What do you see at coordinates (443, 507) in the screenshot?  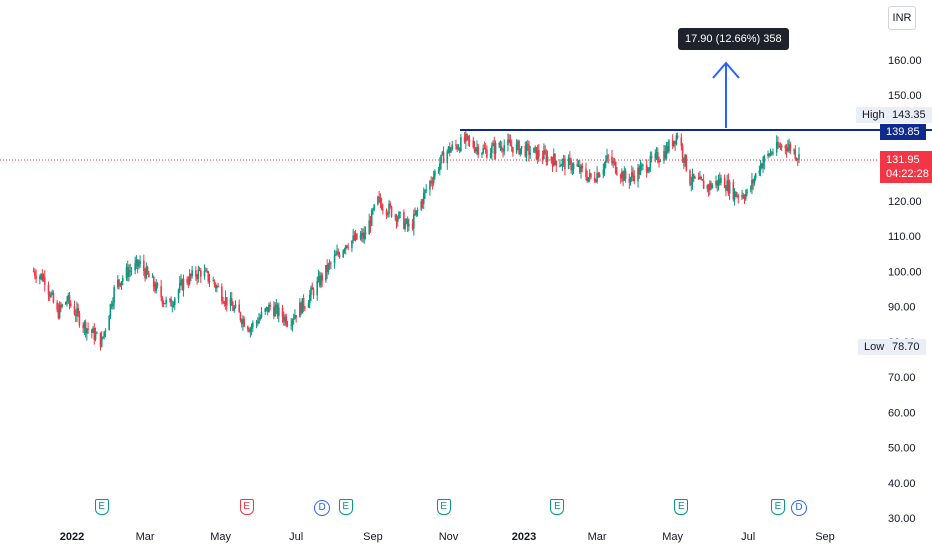 I see `earnings-marker-4: E` at bounding box center [443, 507].